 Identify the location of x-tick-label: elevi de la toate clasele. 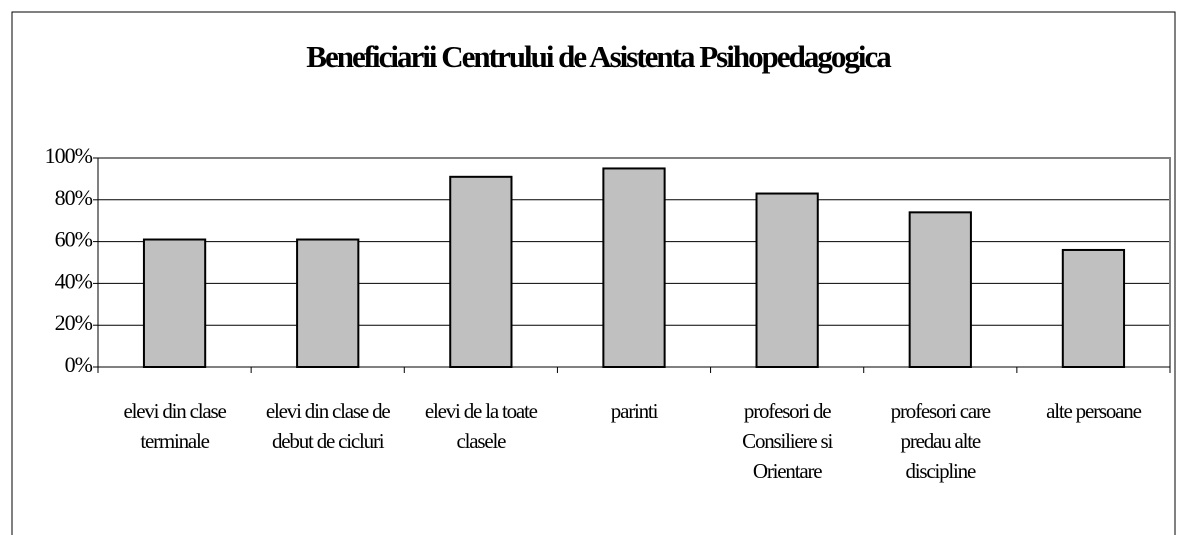
(481, 426).